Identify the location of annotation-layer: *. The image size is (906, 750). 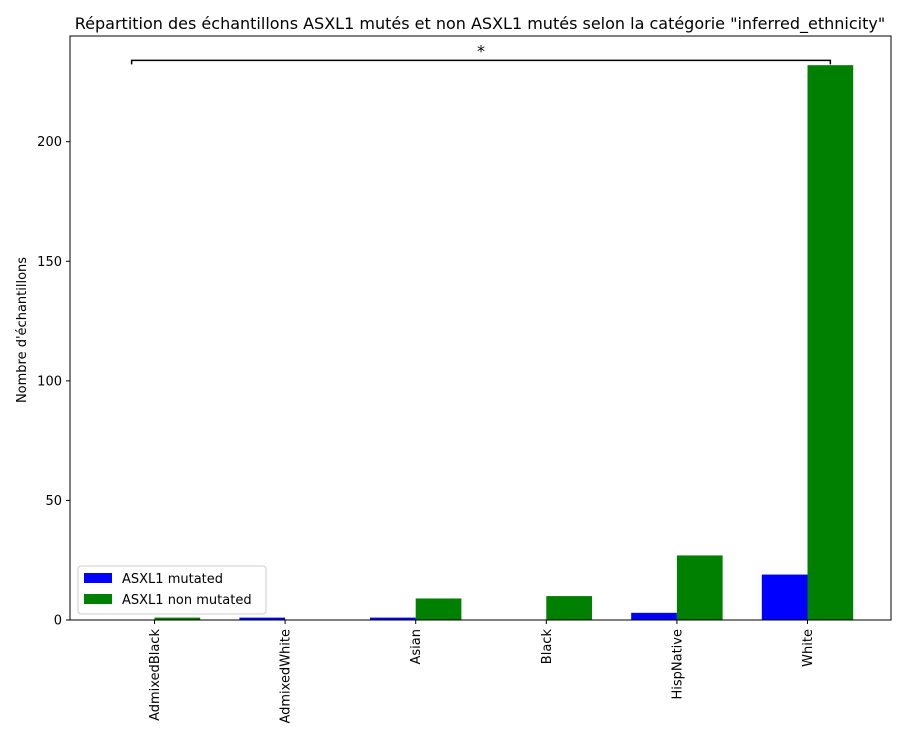
(481, 53).